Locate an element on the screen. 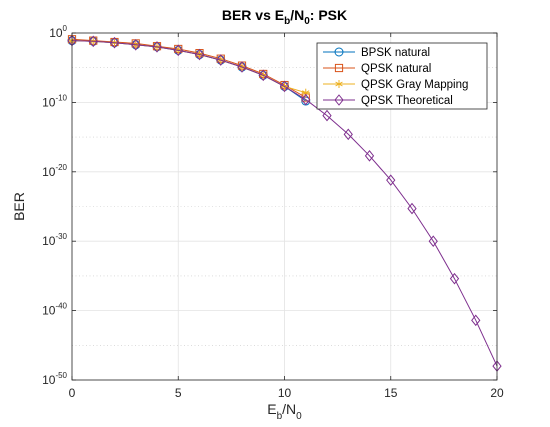  legend-entry: QPSK Theoretical is located at coordinates (388, 100).